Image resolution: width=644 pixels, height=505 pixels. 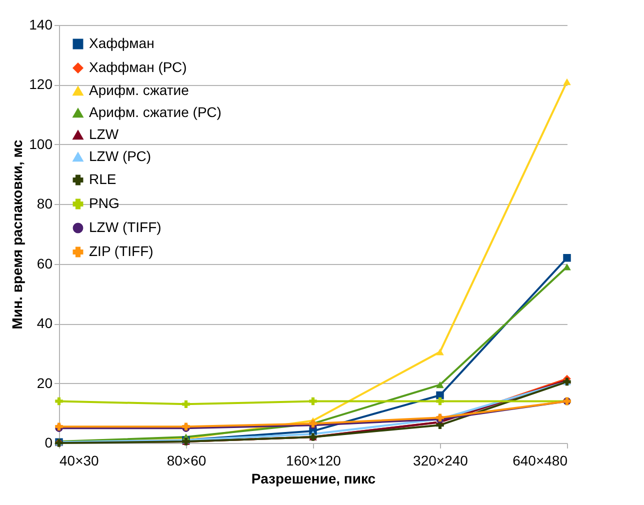 What do you see at coordinates (440, 460) in the screenshot?
I see `x-tick-label: 320×240` at bounding box center [440, 460].